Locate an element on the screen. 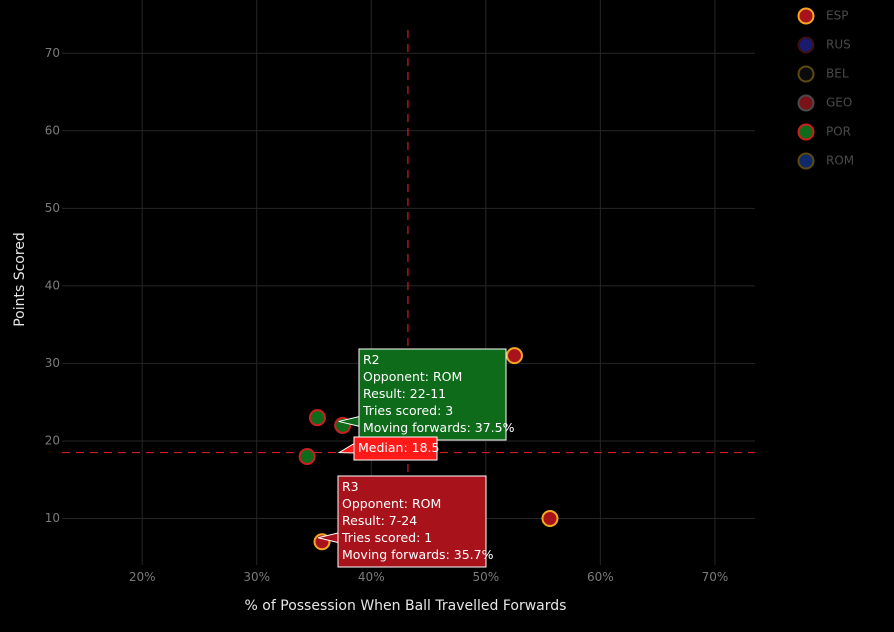 The image size is (894, 632). x-tick-label: 70% is located at coordinates (715, 577).